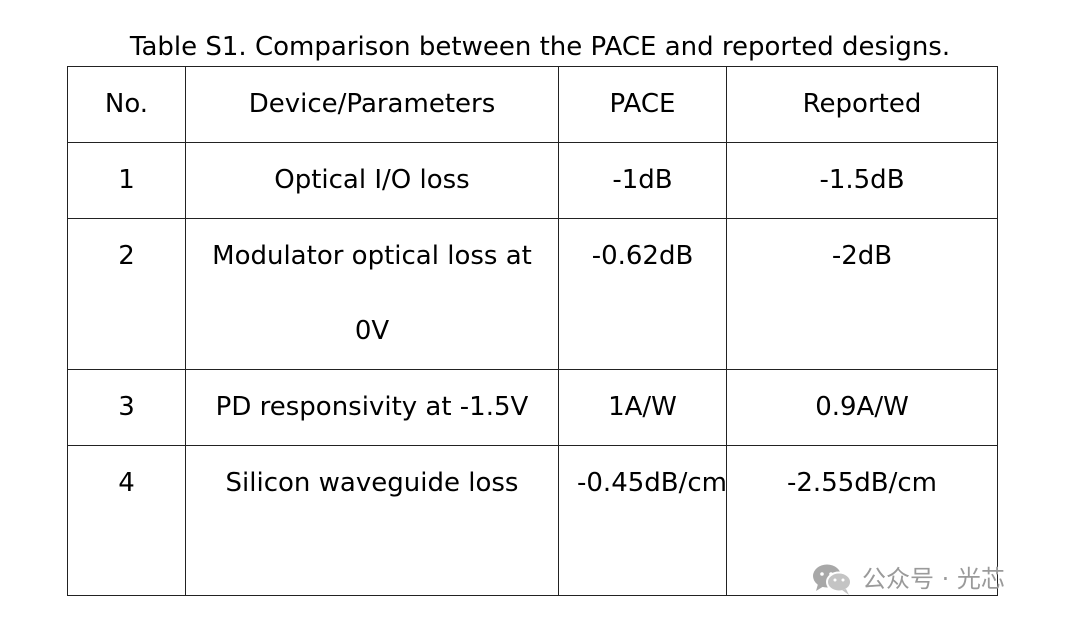  What do you see at coordinates (126, 180) in the screenshot?
I see `cell-no: 1` at bounding box center [126, 180].